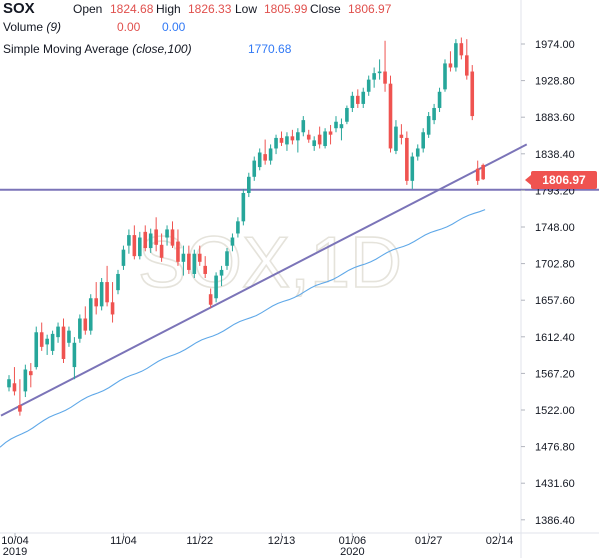 The height and width of the screenshot is (558, 599). Describe the element at coordinates (555, 155) in the screenshot. I see `price-tick-label: 1838.40` at that location.